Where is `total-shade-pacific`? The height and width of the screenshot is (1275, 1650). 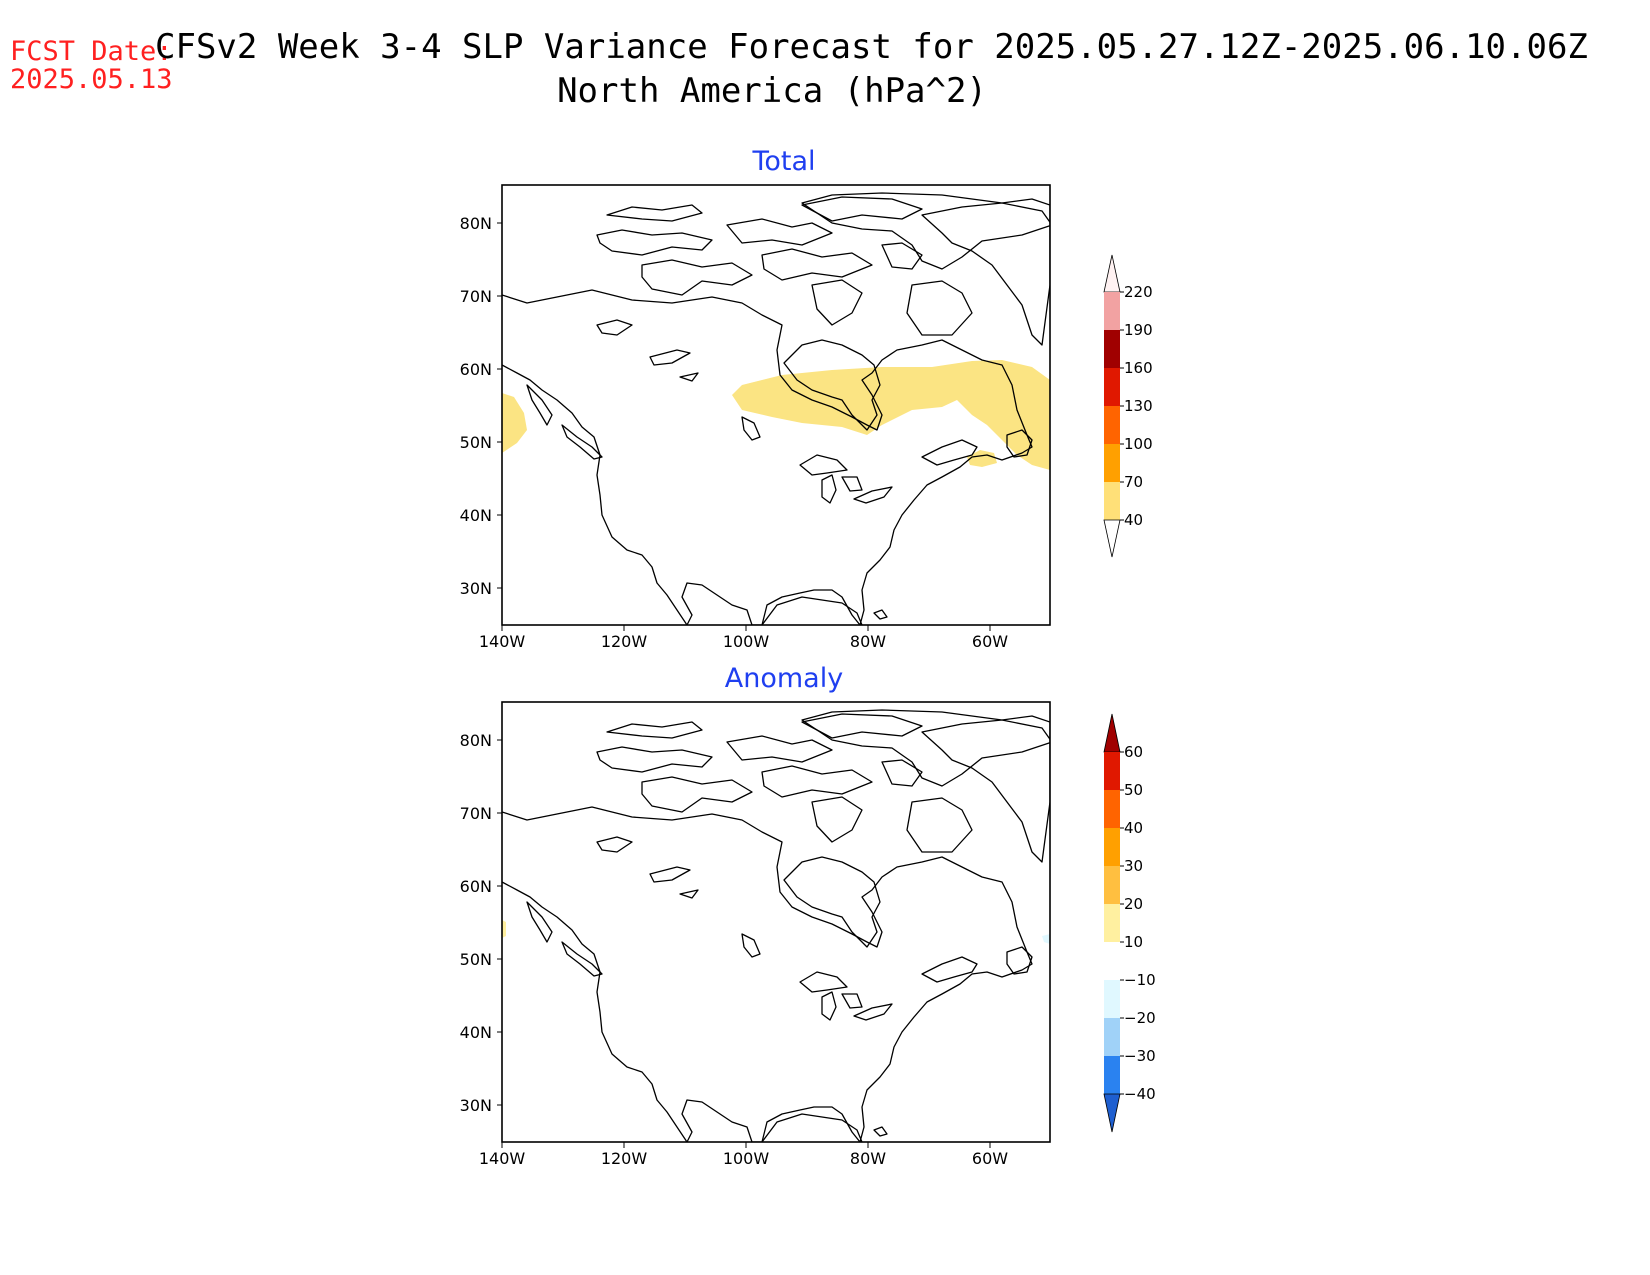
total-shade-pacific is located at coordinates (514, 423).